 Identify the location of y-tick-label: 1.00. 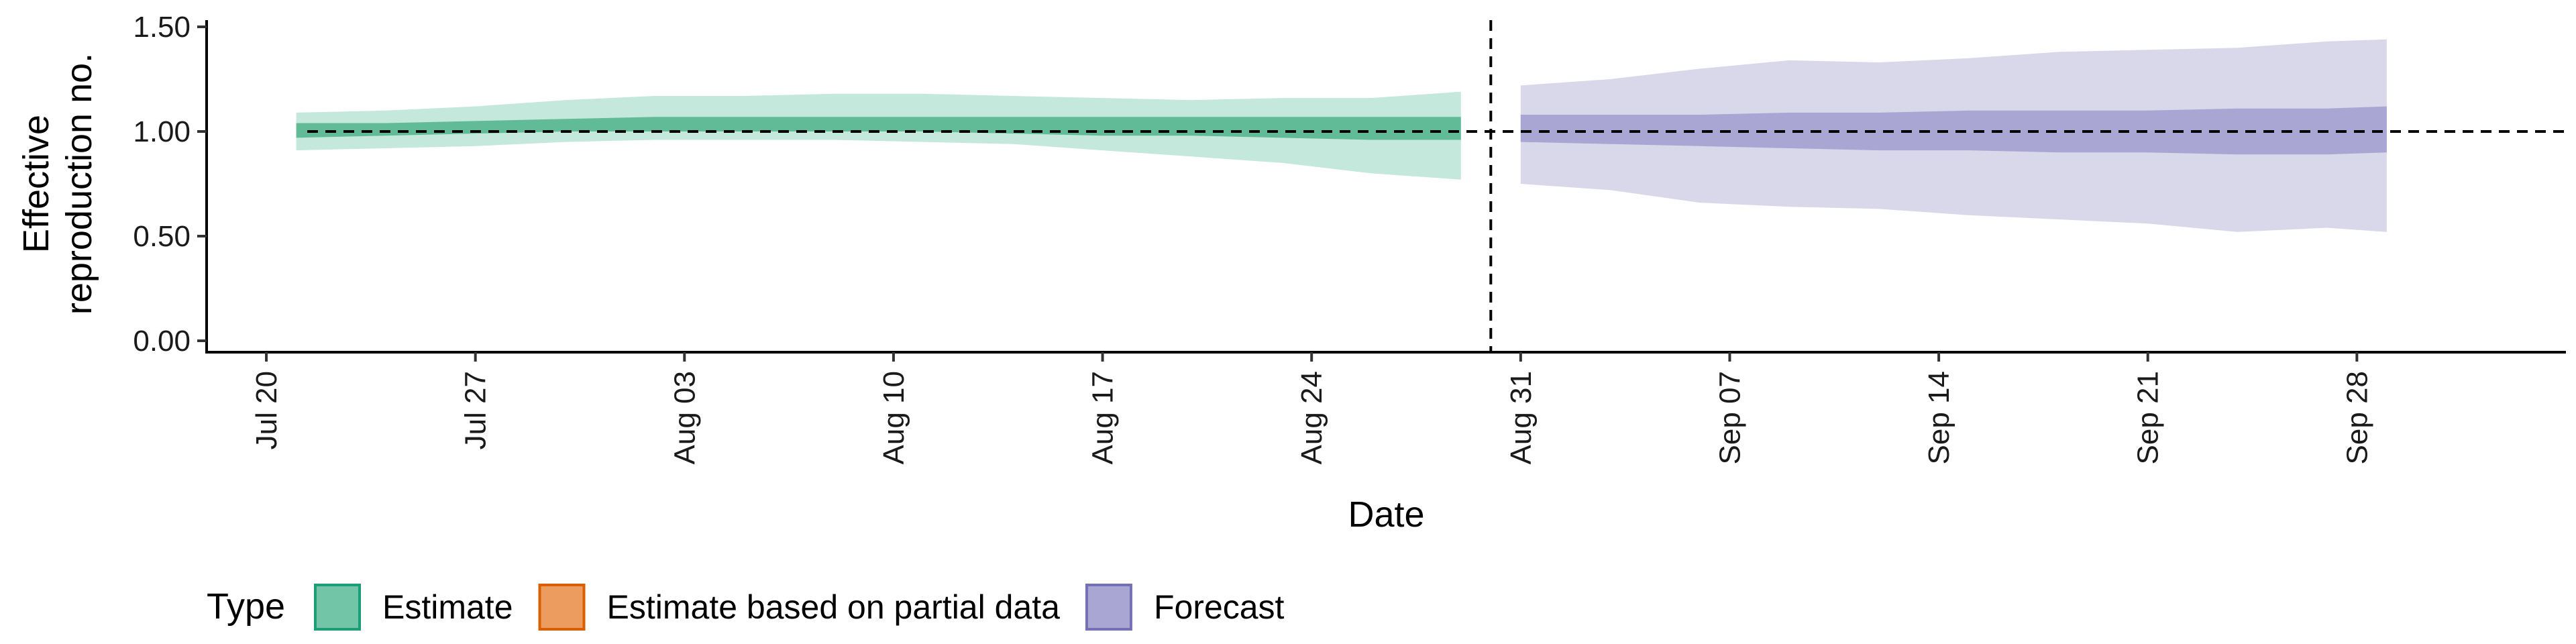
(162, 131).